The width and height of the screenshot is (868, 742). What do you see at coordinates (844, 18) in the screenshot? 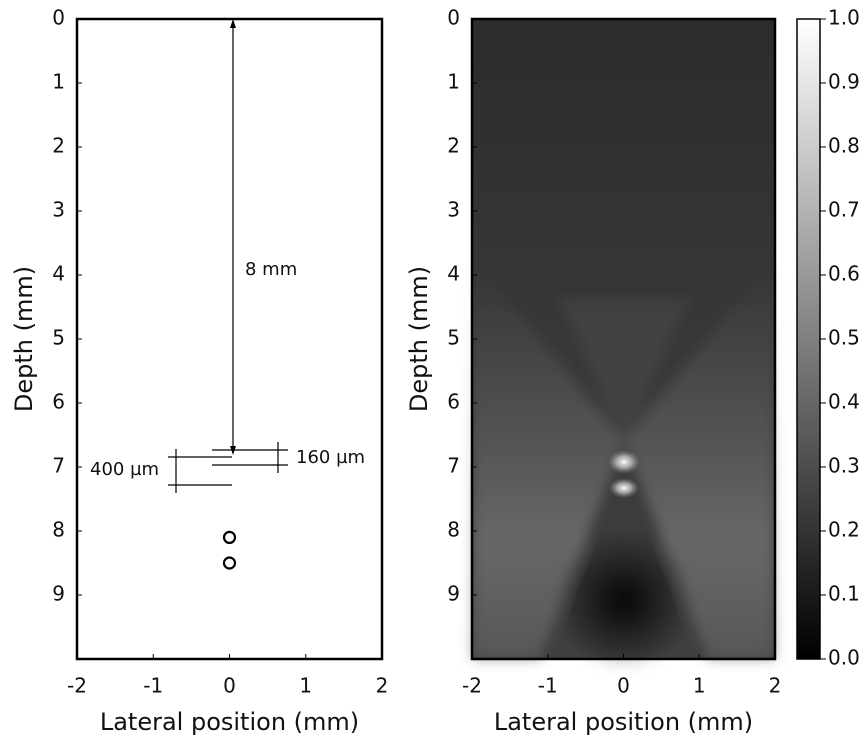
I see `colorbar-tick-label: 1.0` at bounding box center [844, 18].